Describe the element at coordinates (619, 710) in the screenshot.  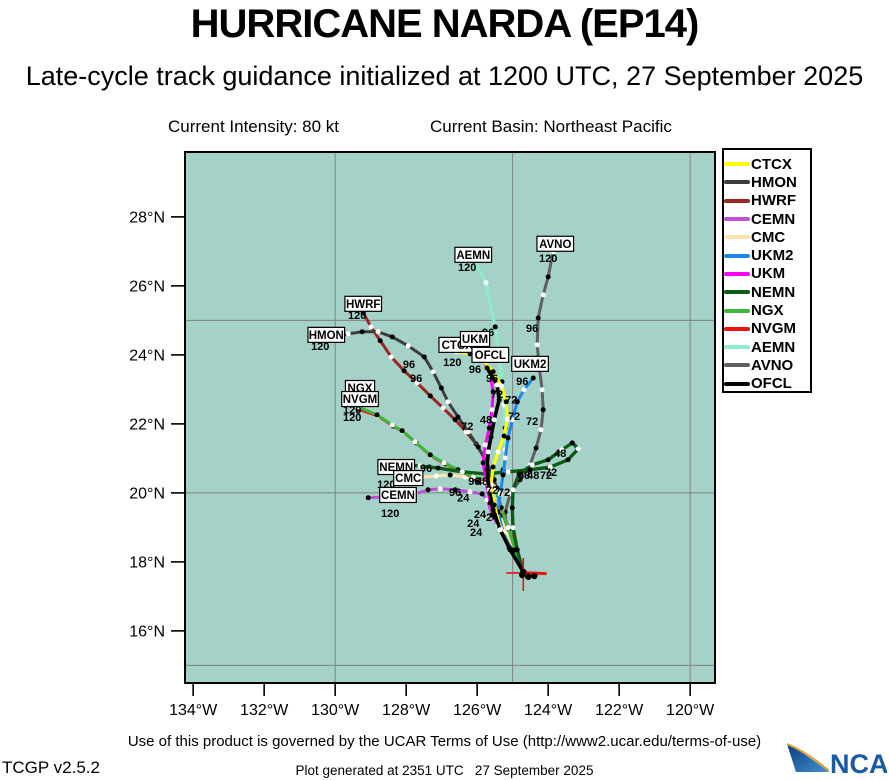
I see `x-tick-label: 122°W` at that location.